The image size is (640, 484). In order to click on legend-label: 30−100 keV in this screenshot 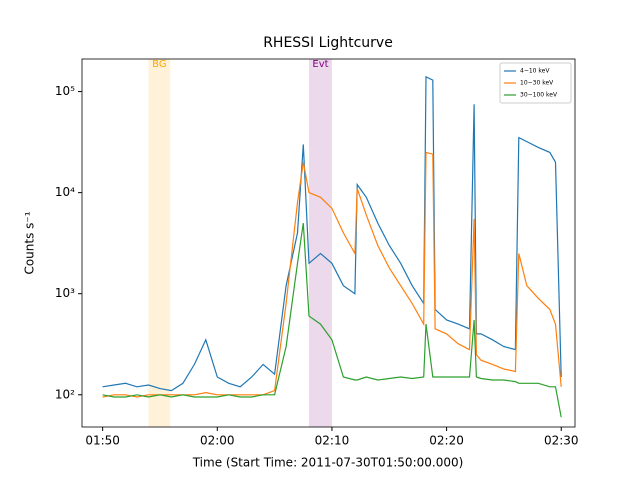, I will do `click(539, 95)`.